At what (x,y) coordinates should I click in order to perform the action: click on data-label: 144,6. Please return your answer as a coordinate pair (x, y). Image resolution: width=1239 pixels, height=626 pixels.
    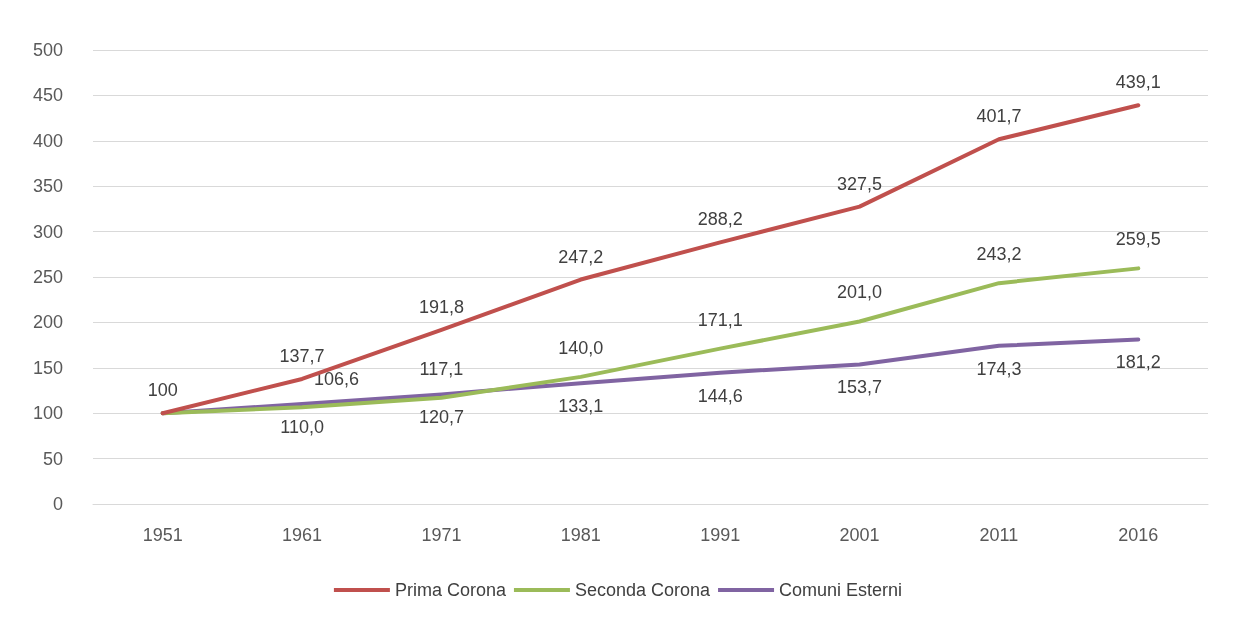
    Looking at the image, I should click on (720, 395).